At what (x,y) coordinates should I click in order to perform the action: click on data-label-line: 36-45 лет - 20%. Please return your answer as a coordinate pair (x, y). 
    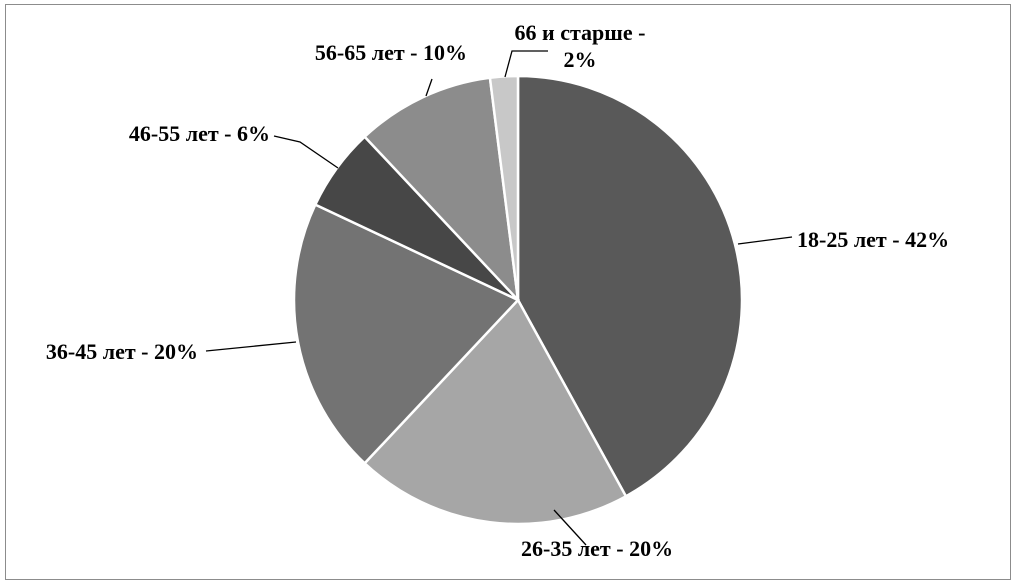
    Looking at the image, I should click on (122, 351).